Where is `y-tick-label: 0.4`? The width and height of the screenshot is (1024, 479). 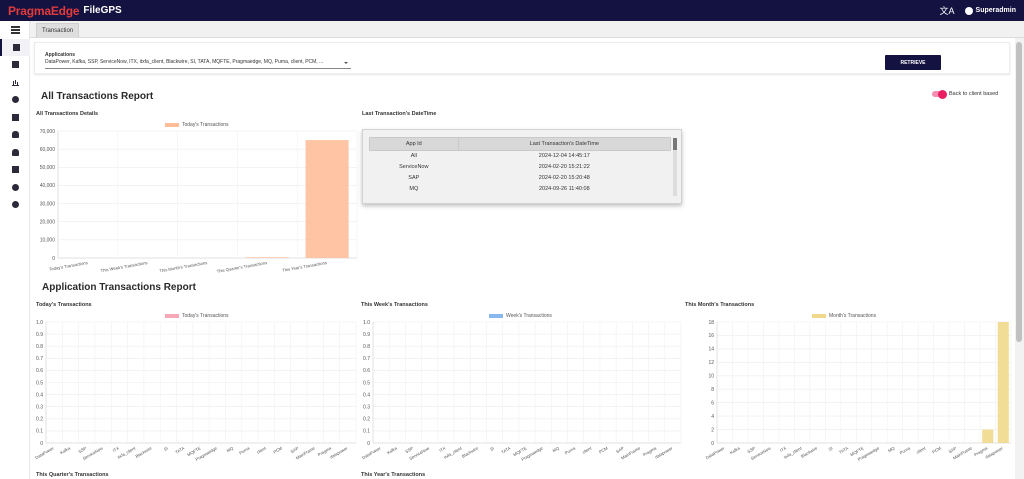 y-tick-label: 0.4 is located at coordinates (366, 395).